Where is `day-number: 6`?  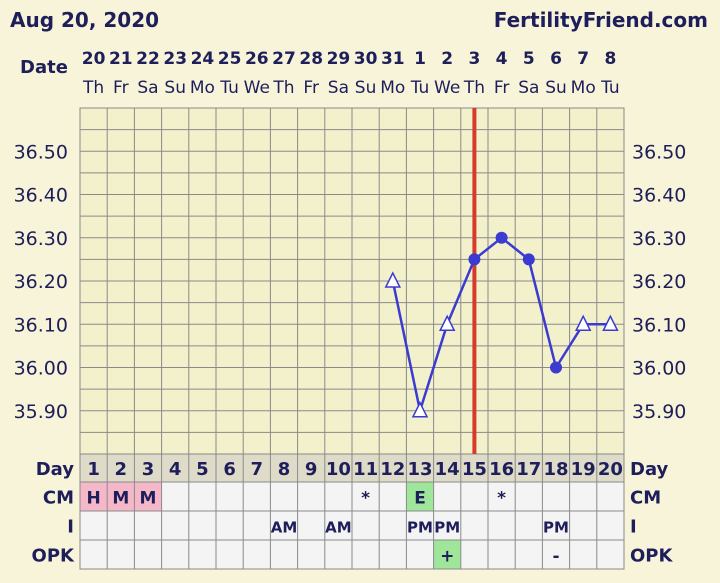 day-number: 6 is located at coordinates (229, 469).